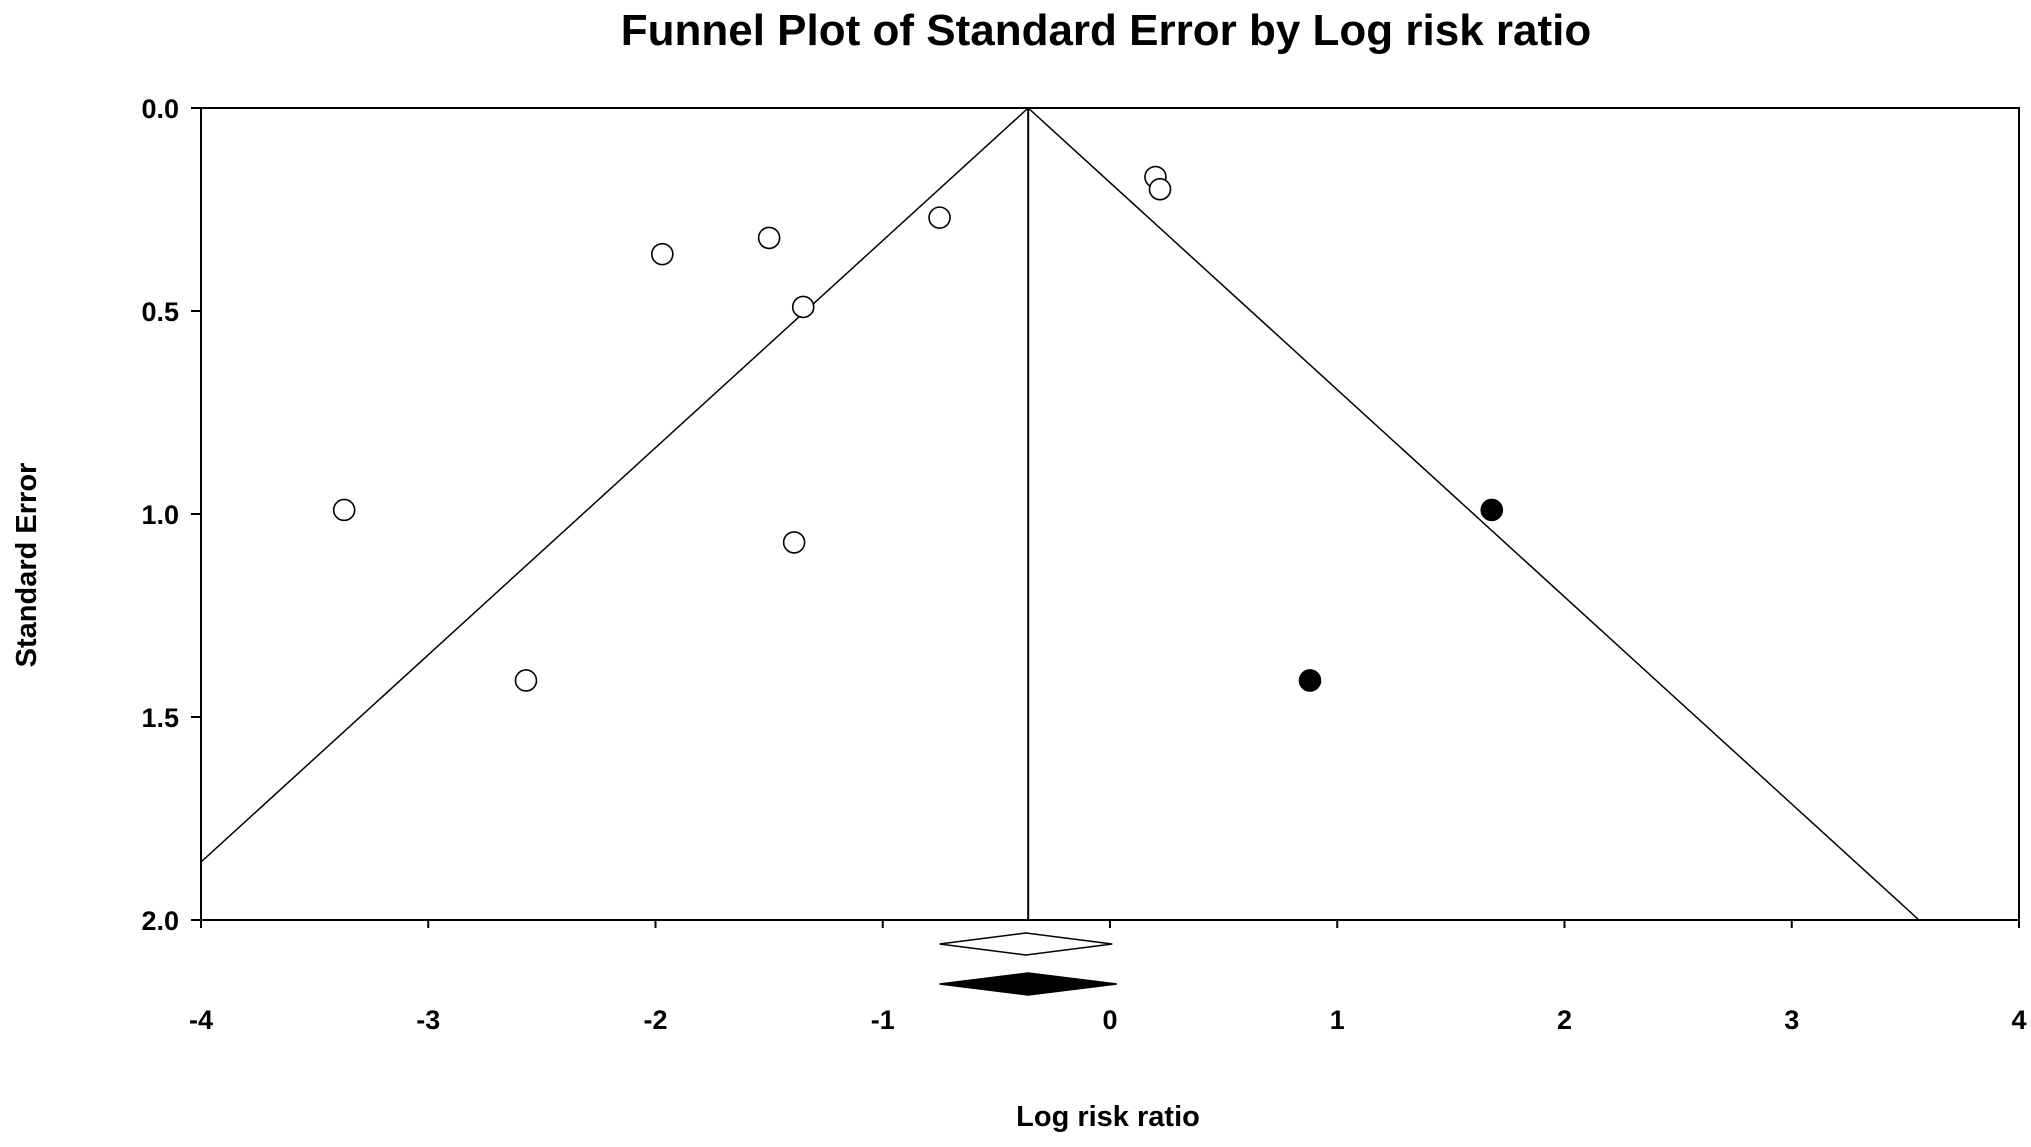  I want to click on x-tick-label: -4, so click(201, 1020).